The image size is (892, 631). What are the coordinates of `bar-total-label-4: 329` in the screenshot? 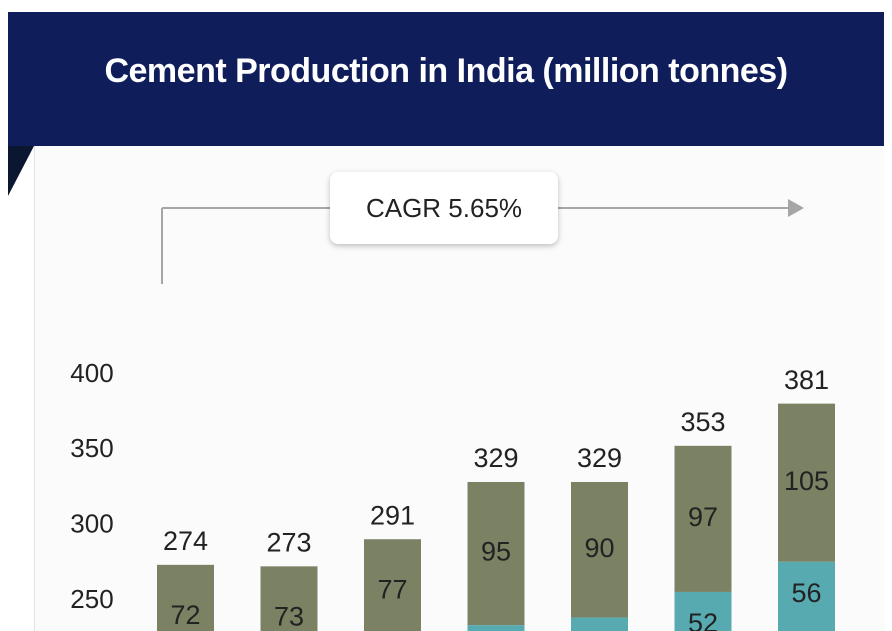 It's located at (599, 458).